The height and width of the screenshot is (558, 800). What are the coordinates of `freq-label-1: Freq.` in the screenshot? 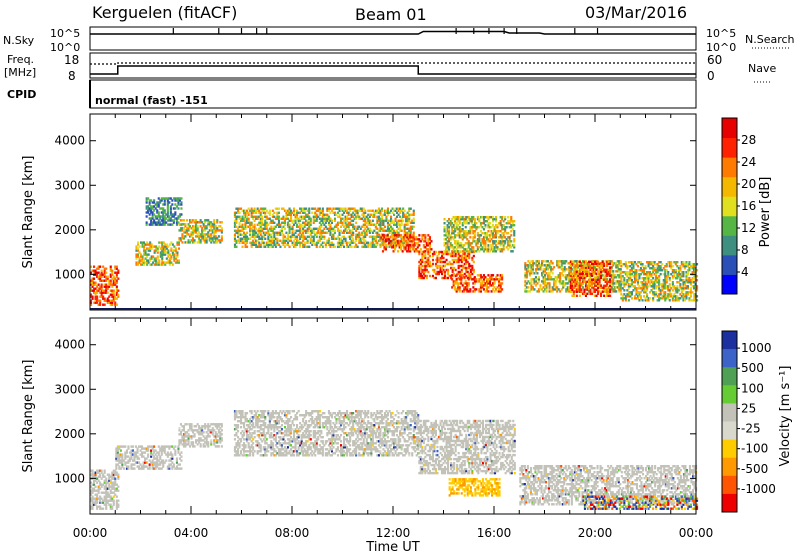 It's located at (20, 59).